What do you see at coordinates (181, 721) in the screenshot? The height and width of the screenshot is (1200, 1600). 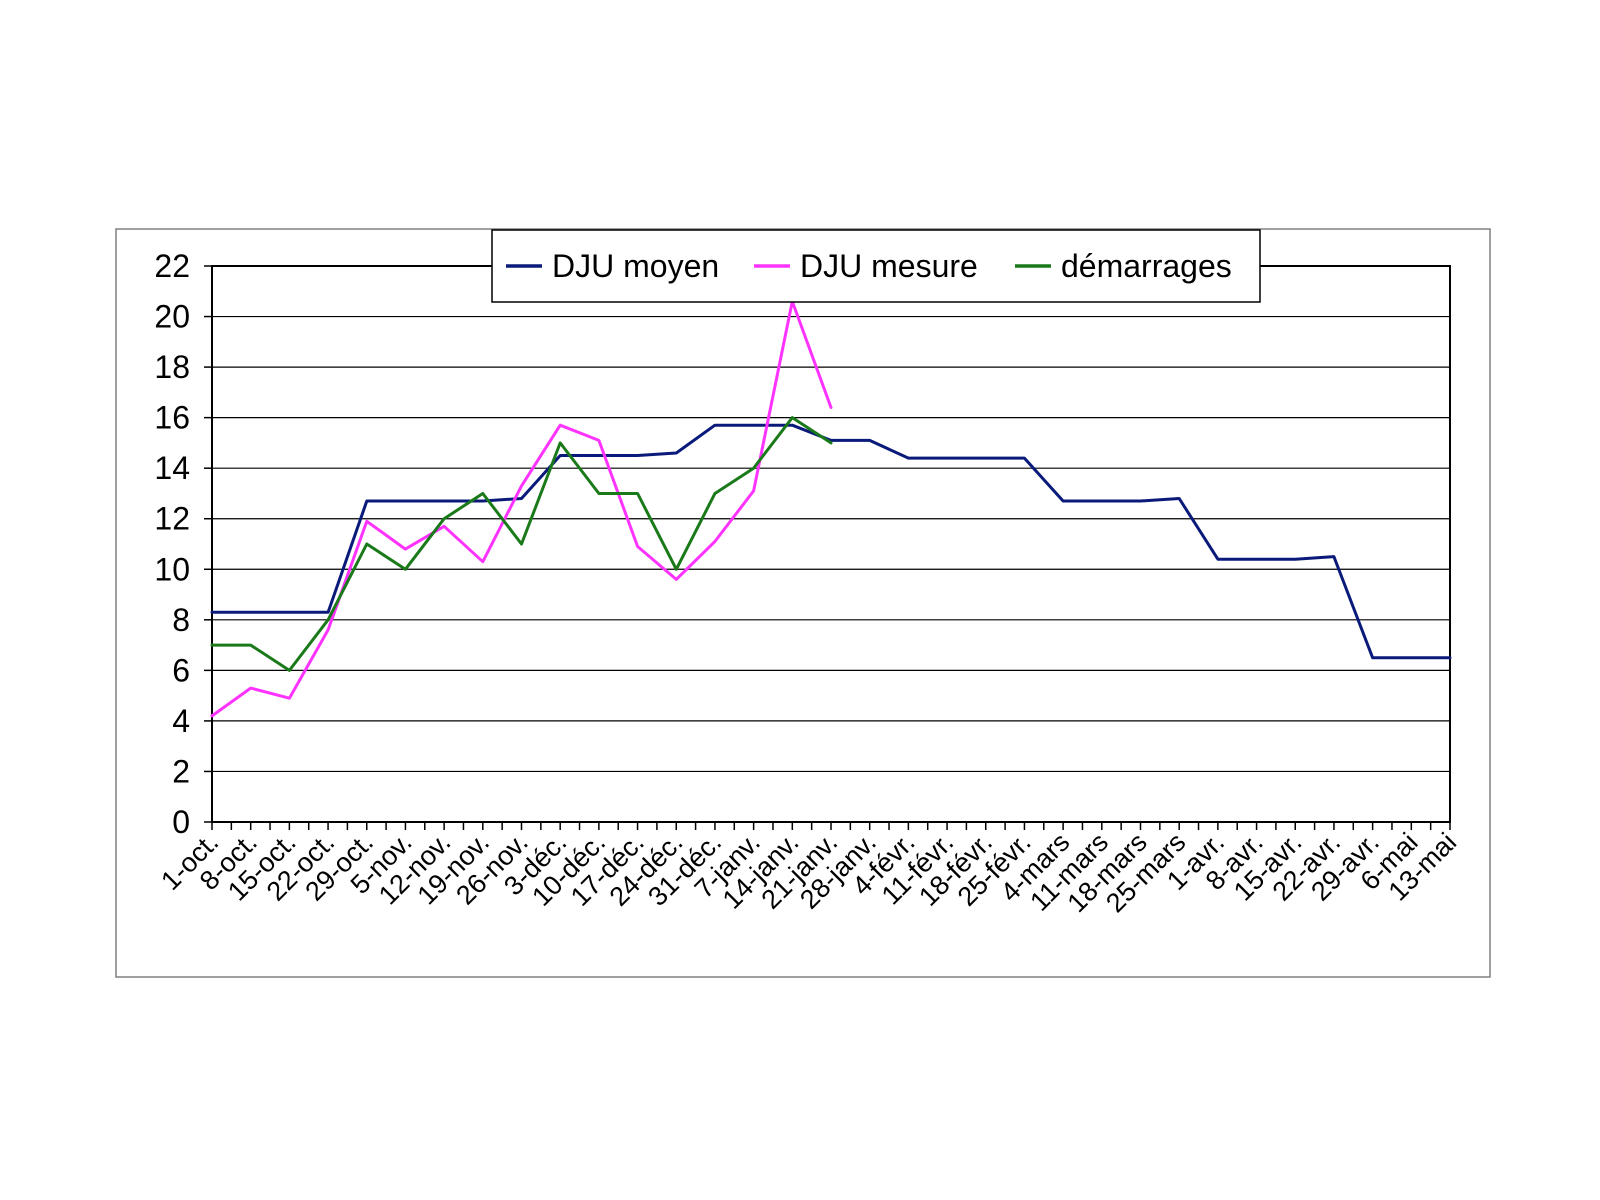 I see `y-tick-label: 4` at bounding box center [181, 721].